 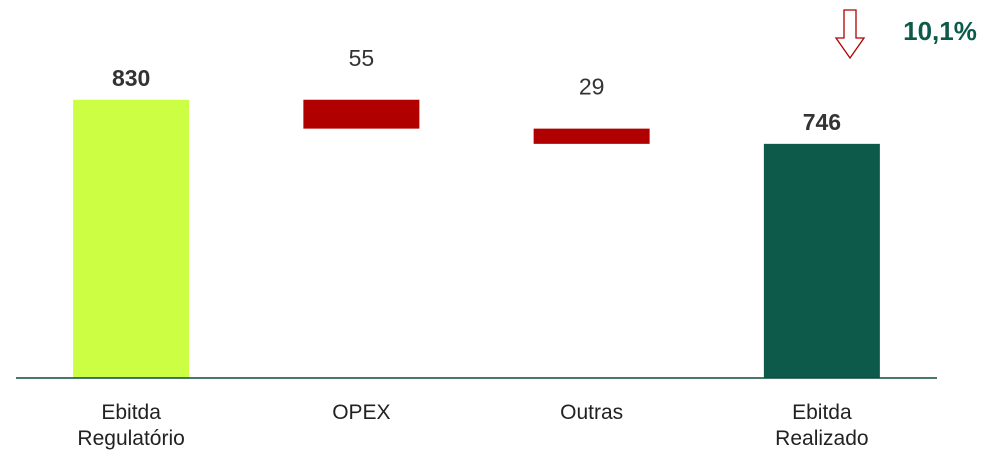 I want to click on x-tick-label: Ebitda Regulatório, so click(x=131, y=425).